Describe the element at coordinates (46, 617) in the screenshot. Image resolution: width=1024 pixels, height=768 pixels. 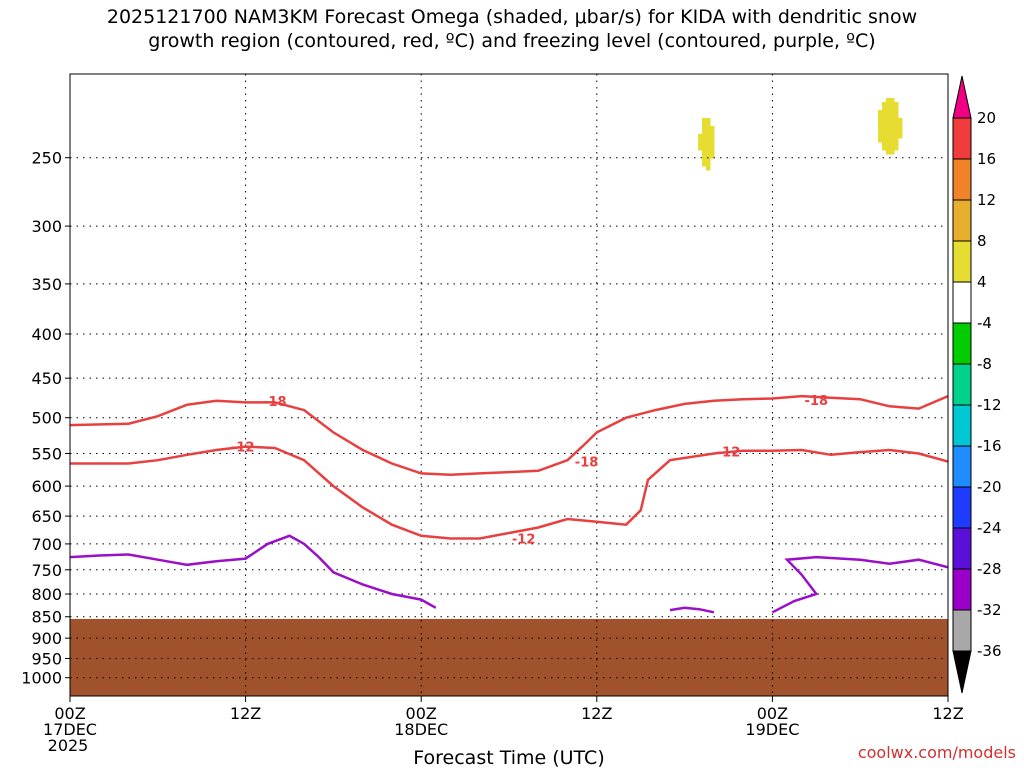
I see `y-tick-label: 850` at that location.